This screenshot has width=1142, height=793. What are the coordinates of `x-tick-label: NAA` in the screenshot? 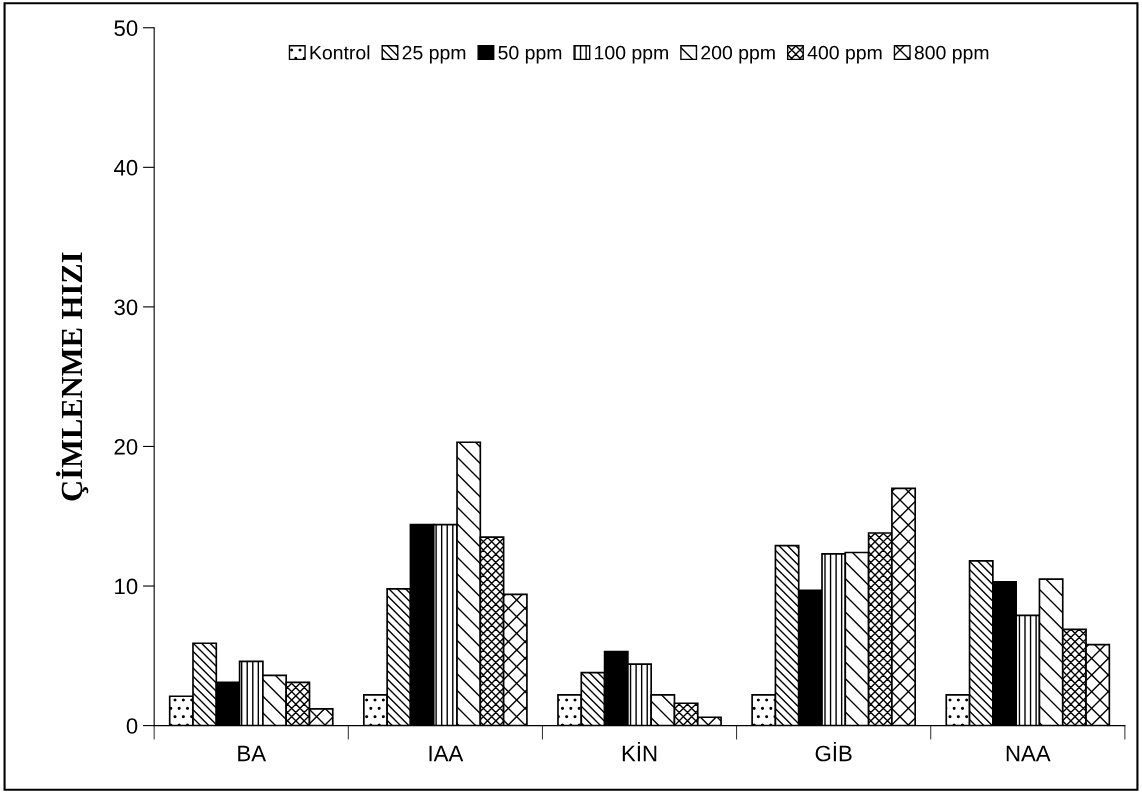 It's located at (1028, 753).